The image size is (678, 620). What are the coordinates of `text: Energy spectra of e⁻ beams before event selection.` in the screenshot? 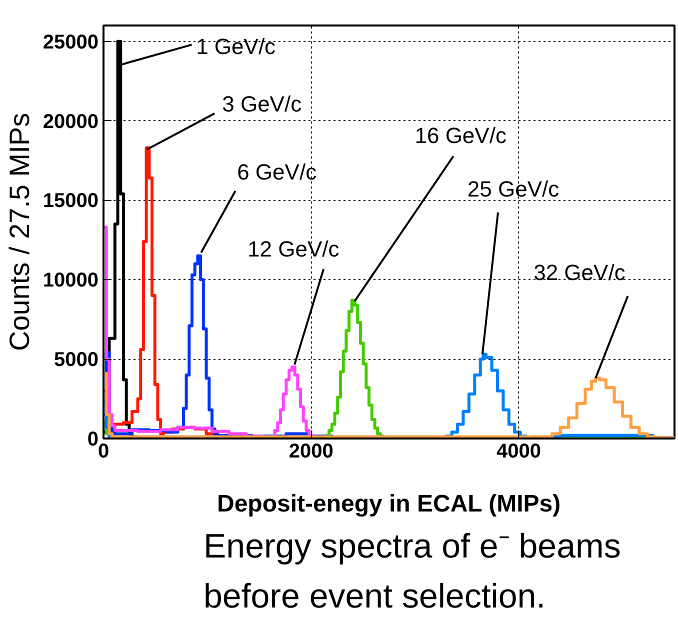 It's located at (412, 572).